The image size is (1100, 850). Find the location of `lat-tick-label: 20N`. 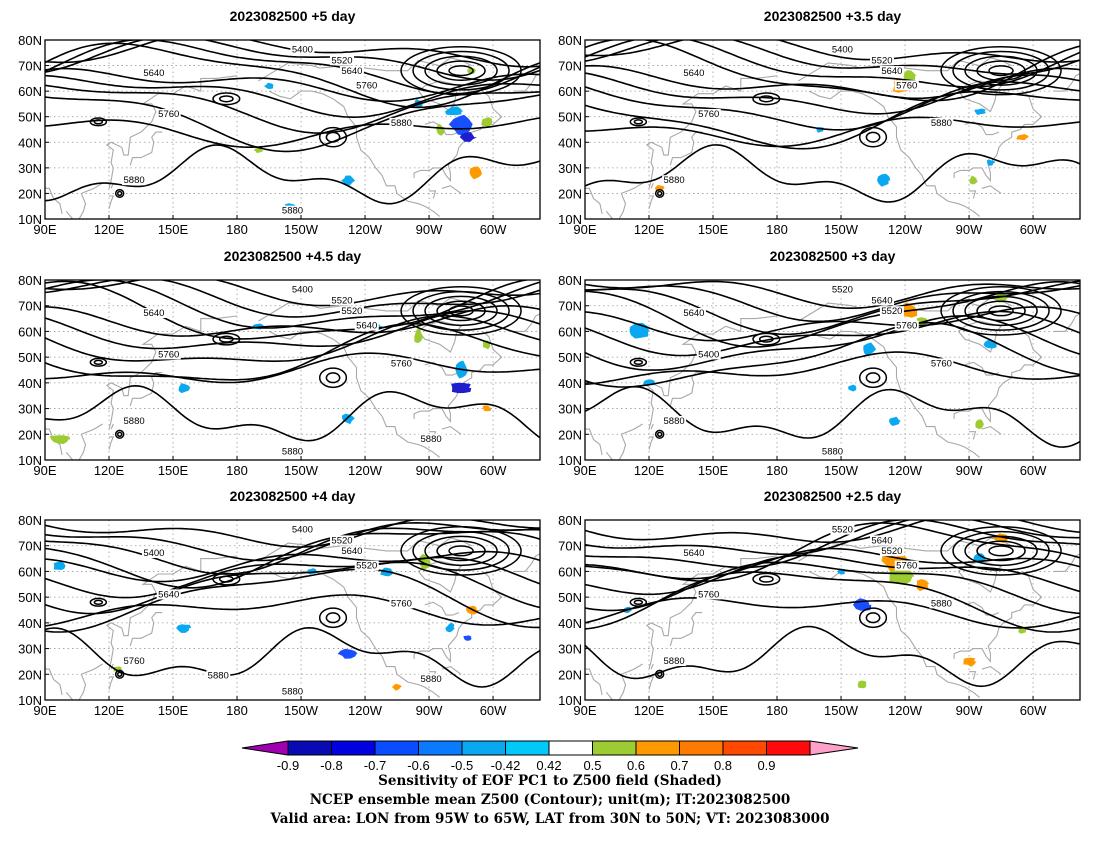

lat-tick-label: 20N is located at coordinates (30, 434).